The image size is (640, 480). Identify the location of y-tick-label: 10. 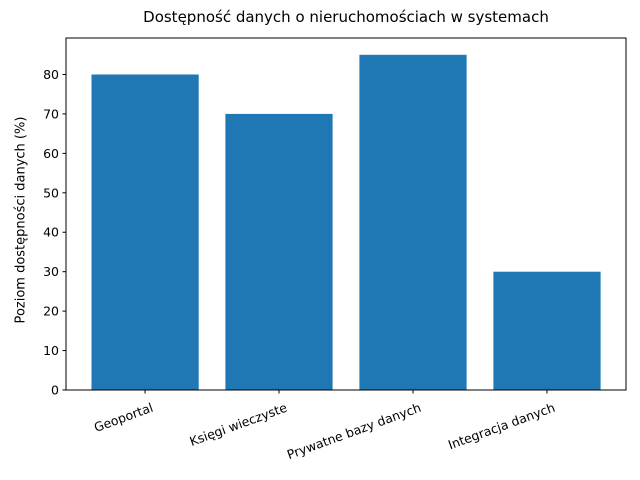
(51, 350).